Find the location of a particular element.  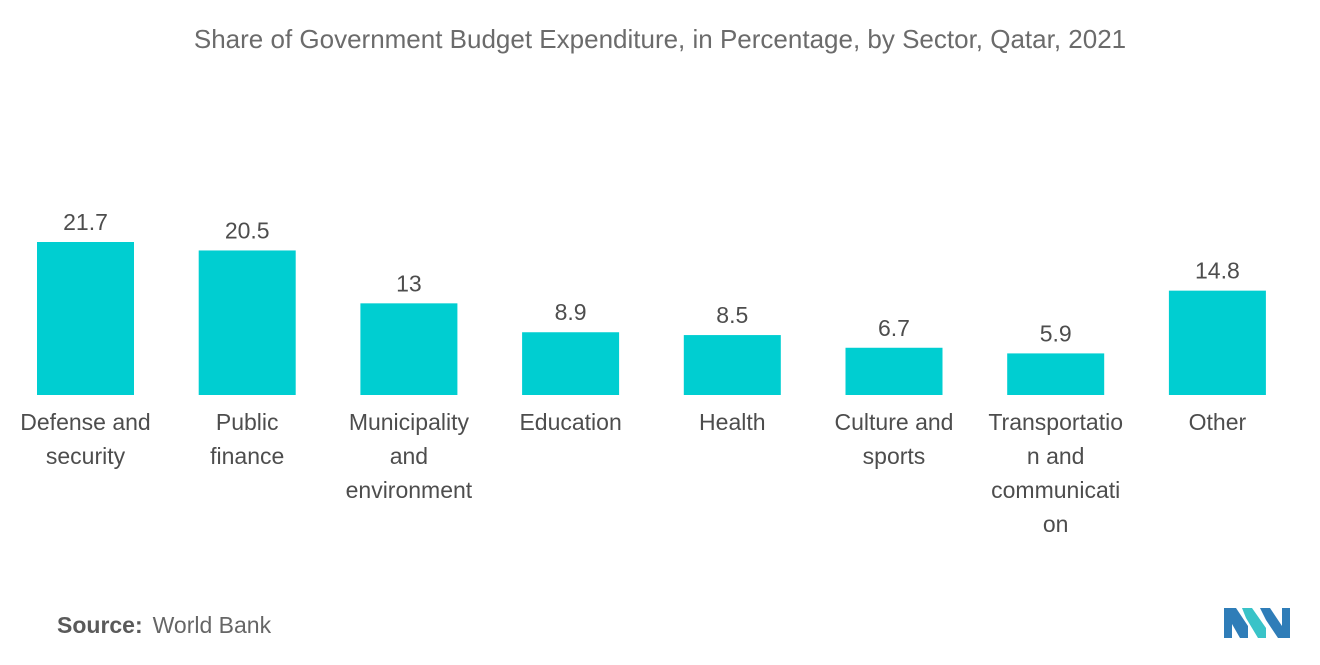

source-note: Source: World Bank is located at coordinates (164, 625).